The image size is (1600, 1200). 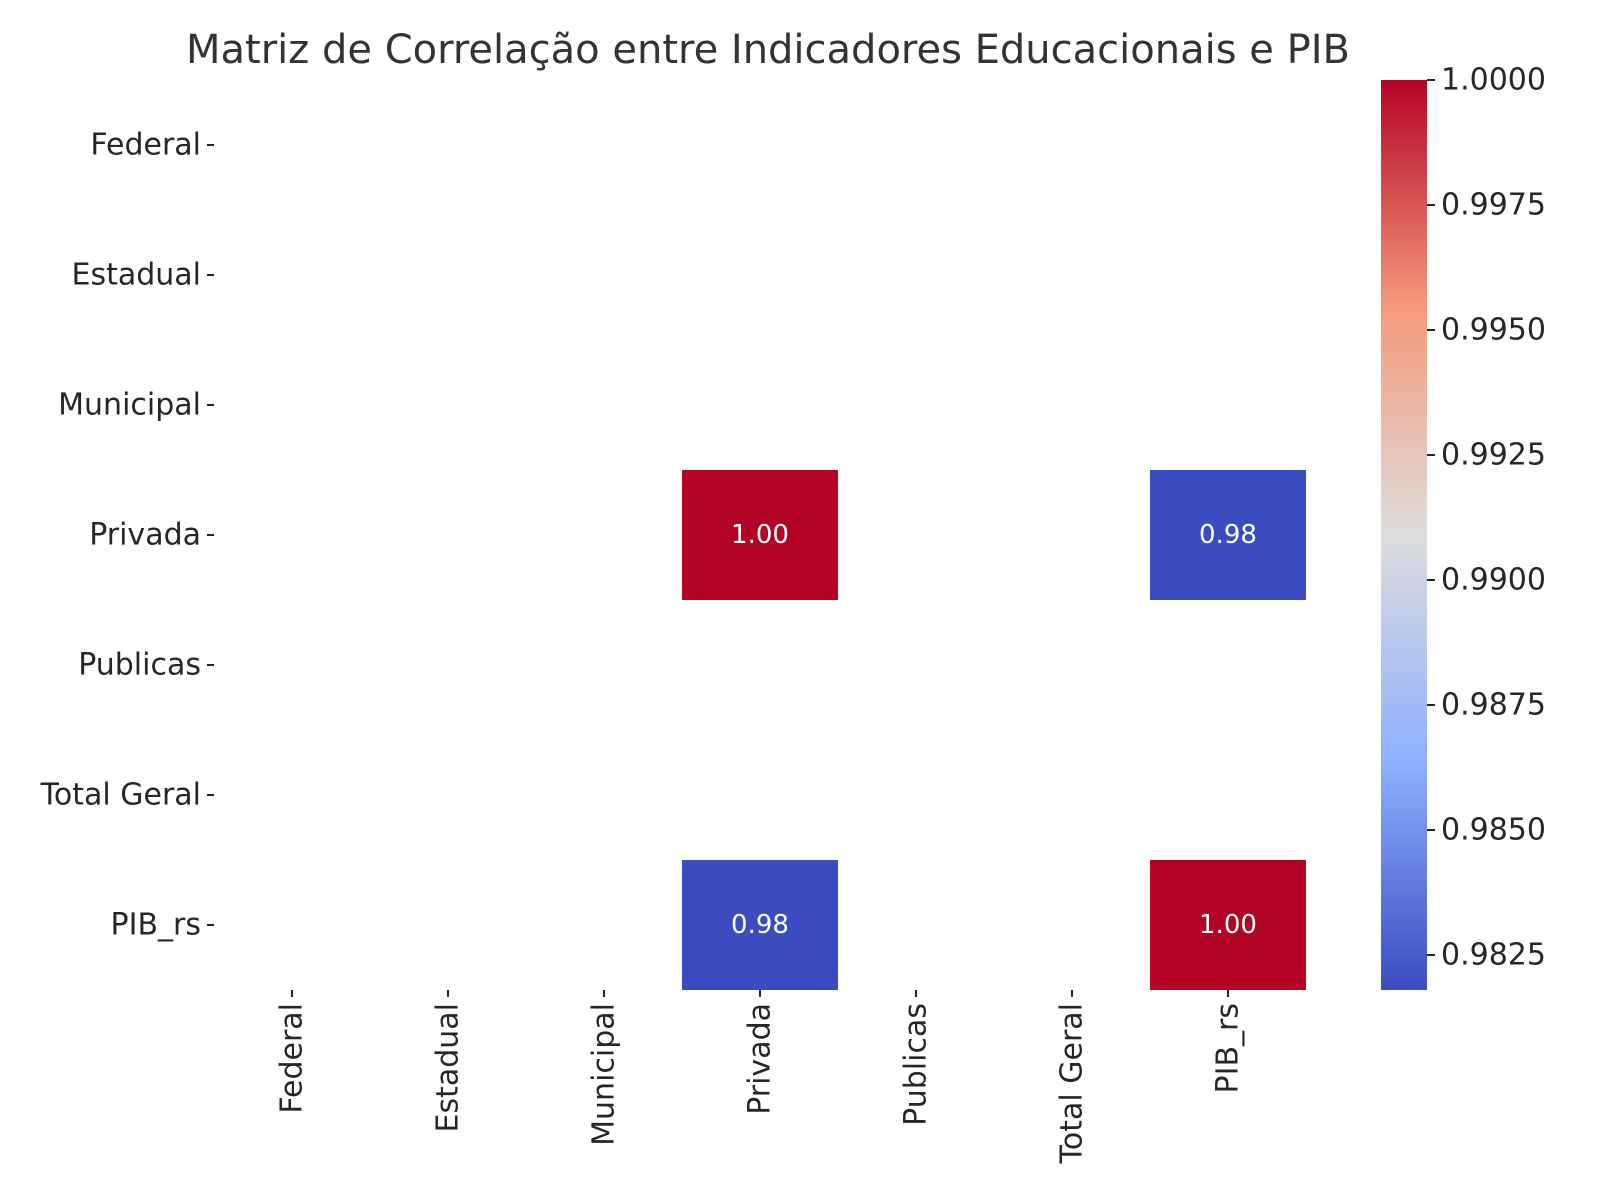 I want to click on colorbar-tick-label: 0.9950, so click(x=1493, y=330).